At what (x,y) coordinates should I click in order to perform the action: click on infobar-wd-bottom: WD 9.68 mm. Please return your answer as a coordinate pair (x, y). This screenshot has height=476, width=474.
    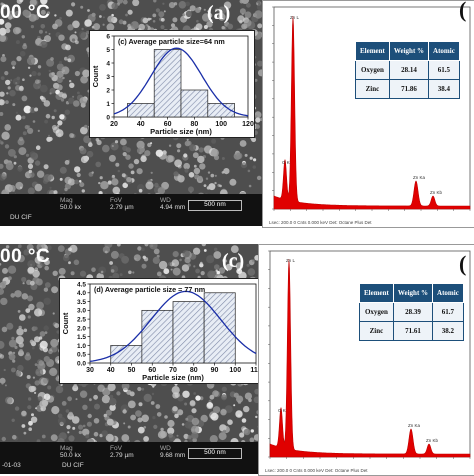
    Looking at the image, I should click on (173, 452).